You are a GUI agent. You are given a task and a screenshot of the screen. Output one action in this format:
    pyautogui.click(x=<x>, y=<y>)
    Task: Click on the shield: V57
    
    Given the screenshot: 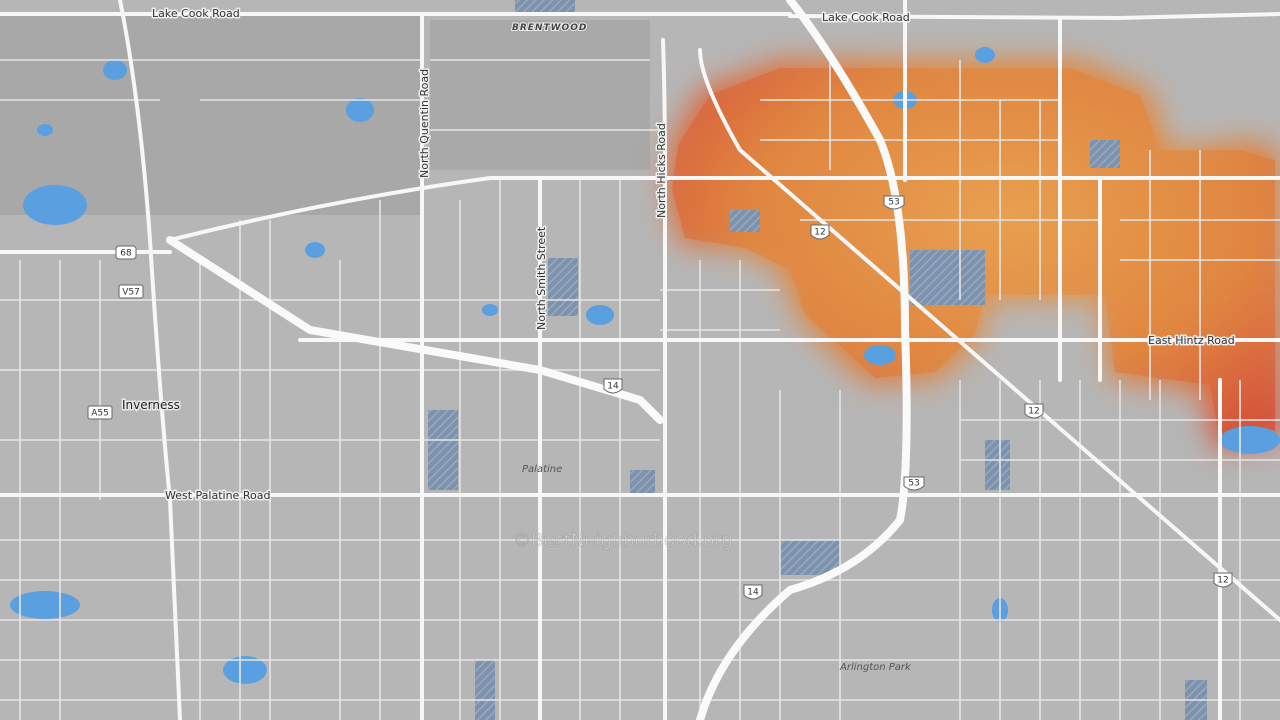 What is the action you would take?
    pyautogui.click(x=131, y=291)
    